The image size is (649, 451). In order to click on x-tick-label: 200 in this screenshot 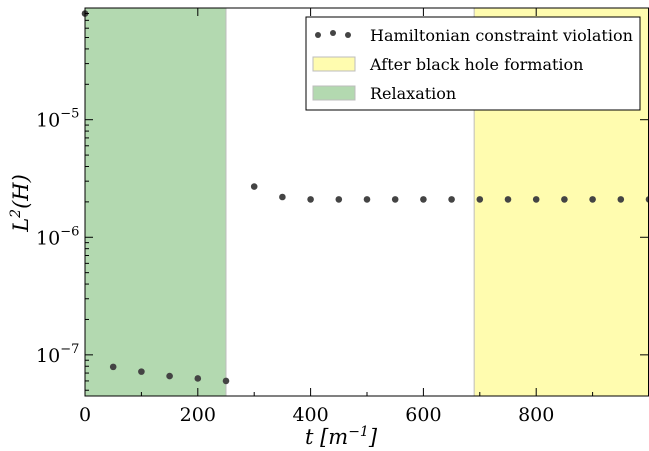, I will do `click(198, 415)`.